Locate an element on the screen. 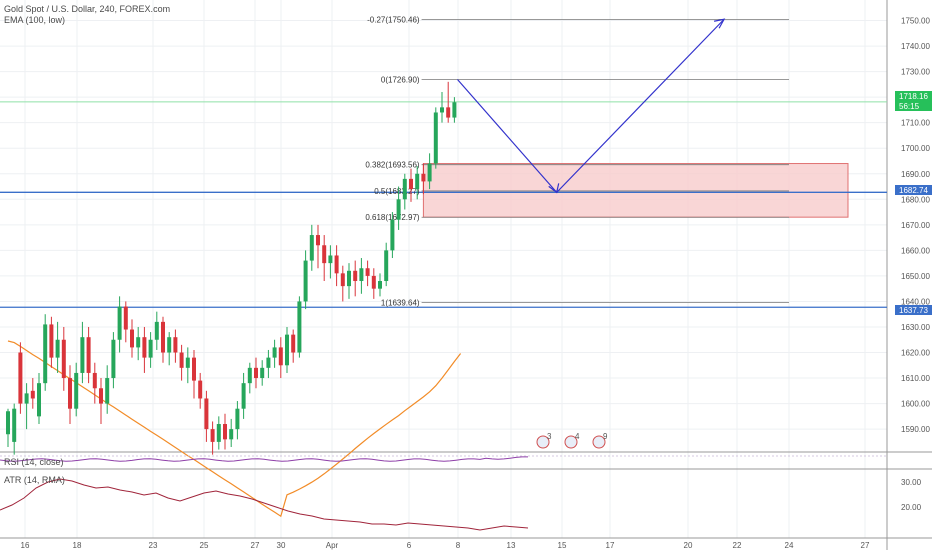 Image resolution: width=932 pixels, height=555 pixels. price-axis-tick-label: 1590.00 is located at coordinates (915, 429).